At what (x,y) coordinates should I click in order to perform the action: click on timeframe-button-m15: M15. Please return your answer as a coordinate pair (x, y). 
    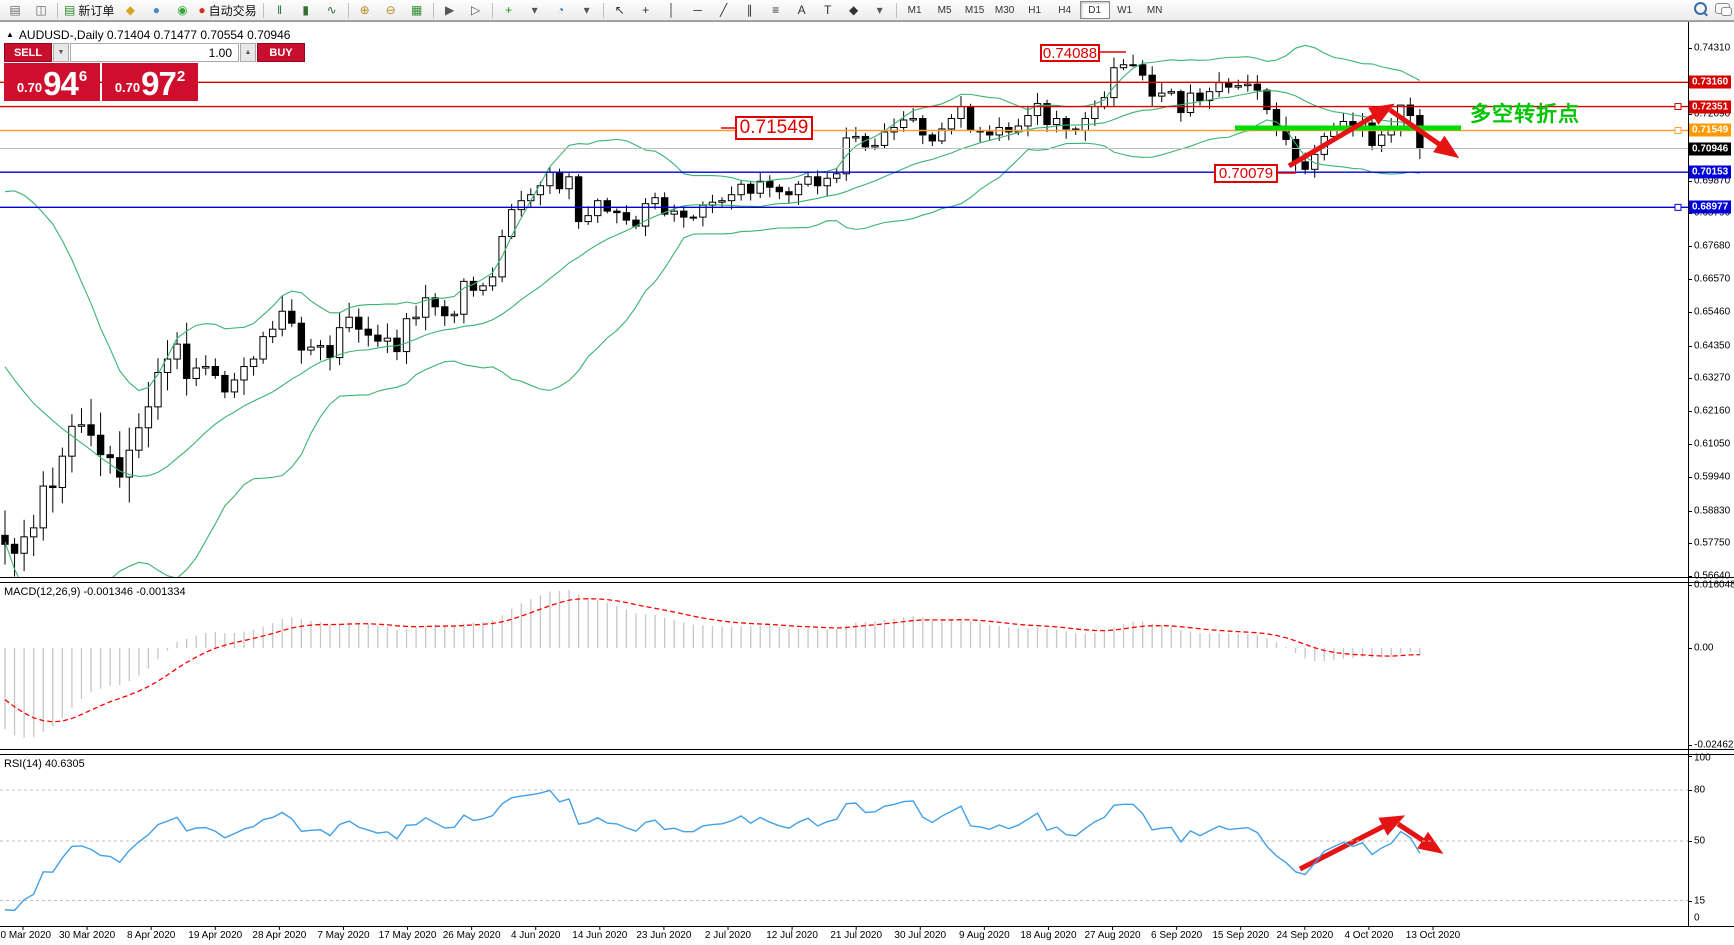
    Looking at the image, I should click on (974, 10).